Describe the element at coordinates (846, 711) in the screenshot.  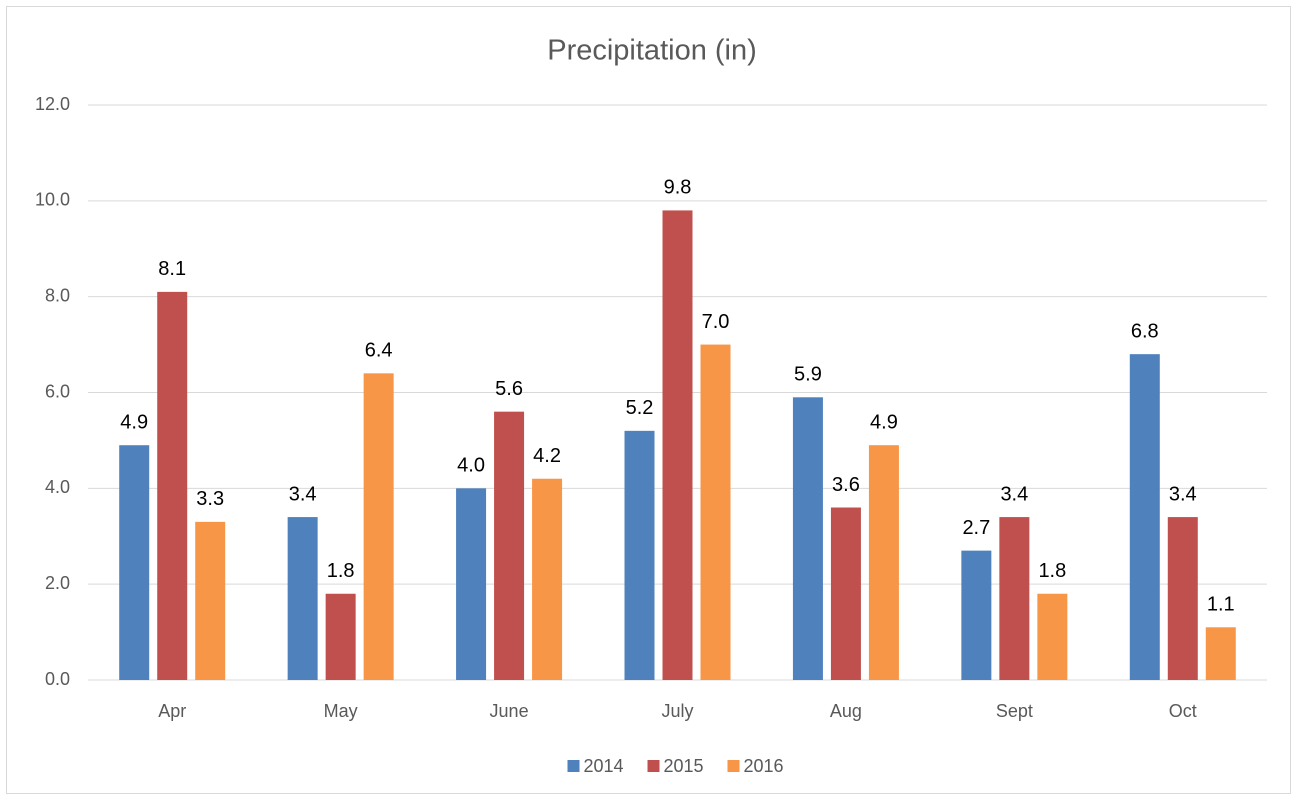
I see `x-tick-label: Aug` at that location.